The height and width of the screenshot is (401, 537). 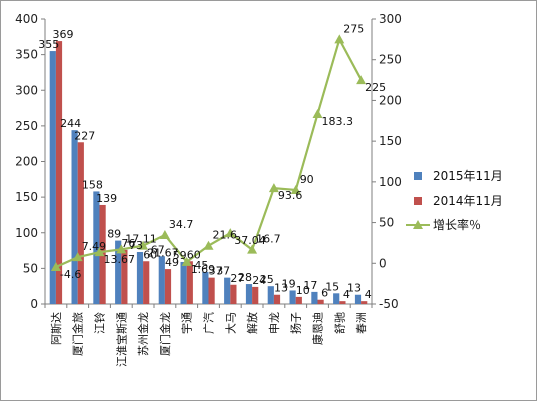 What do you see at coordinates (181, 224) in the screenshot?
I see `growth-value-label: 34.7` at bounding box center [181, 224].